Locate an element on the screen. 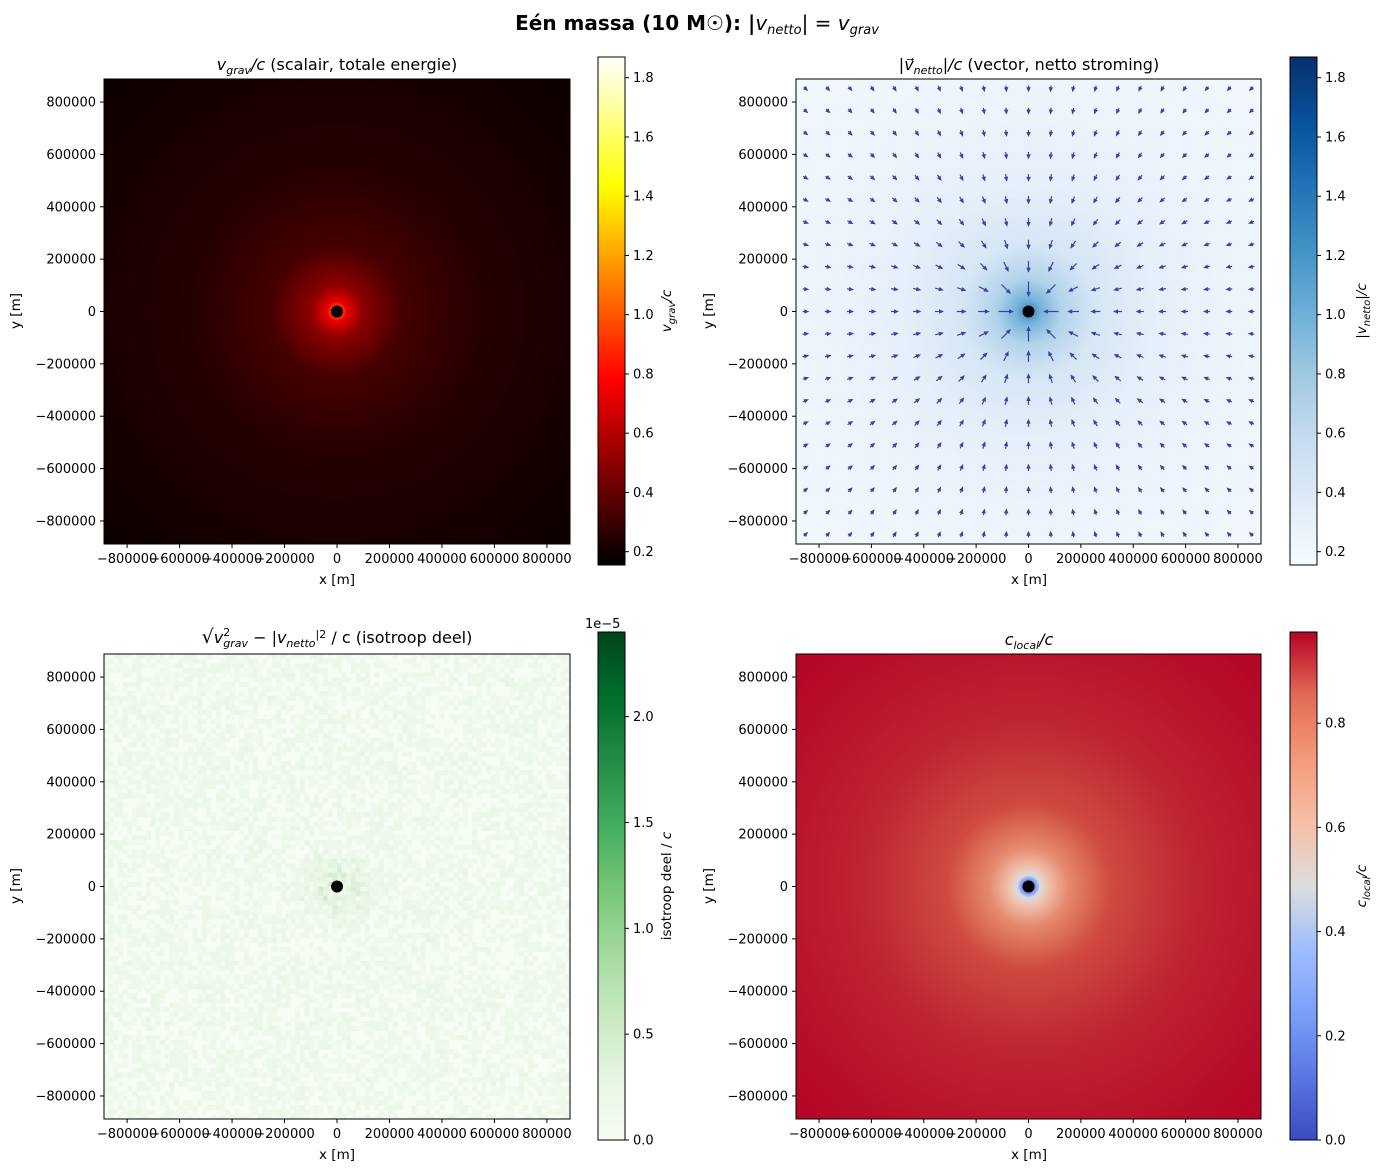 The width and height of the screenshot is (1381, 1172). y-tick-label: 400000 is located at coordinates (71, 782).